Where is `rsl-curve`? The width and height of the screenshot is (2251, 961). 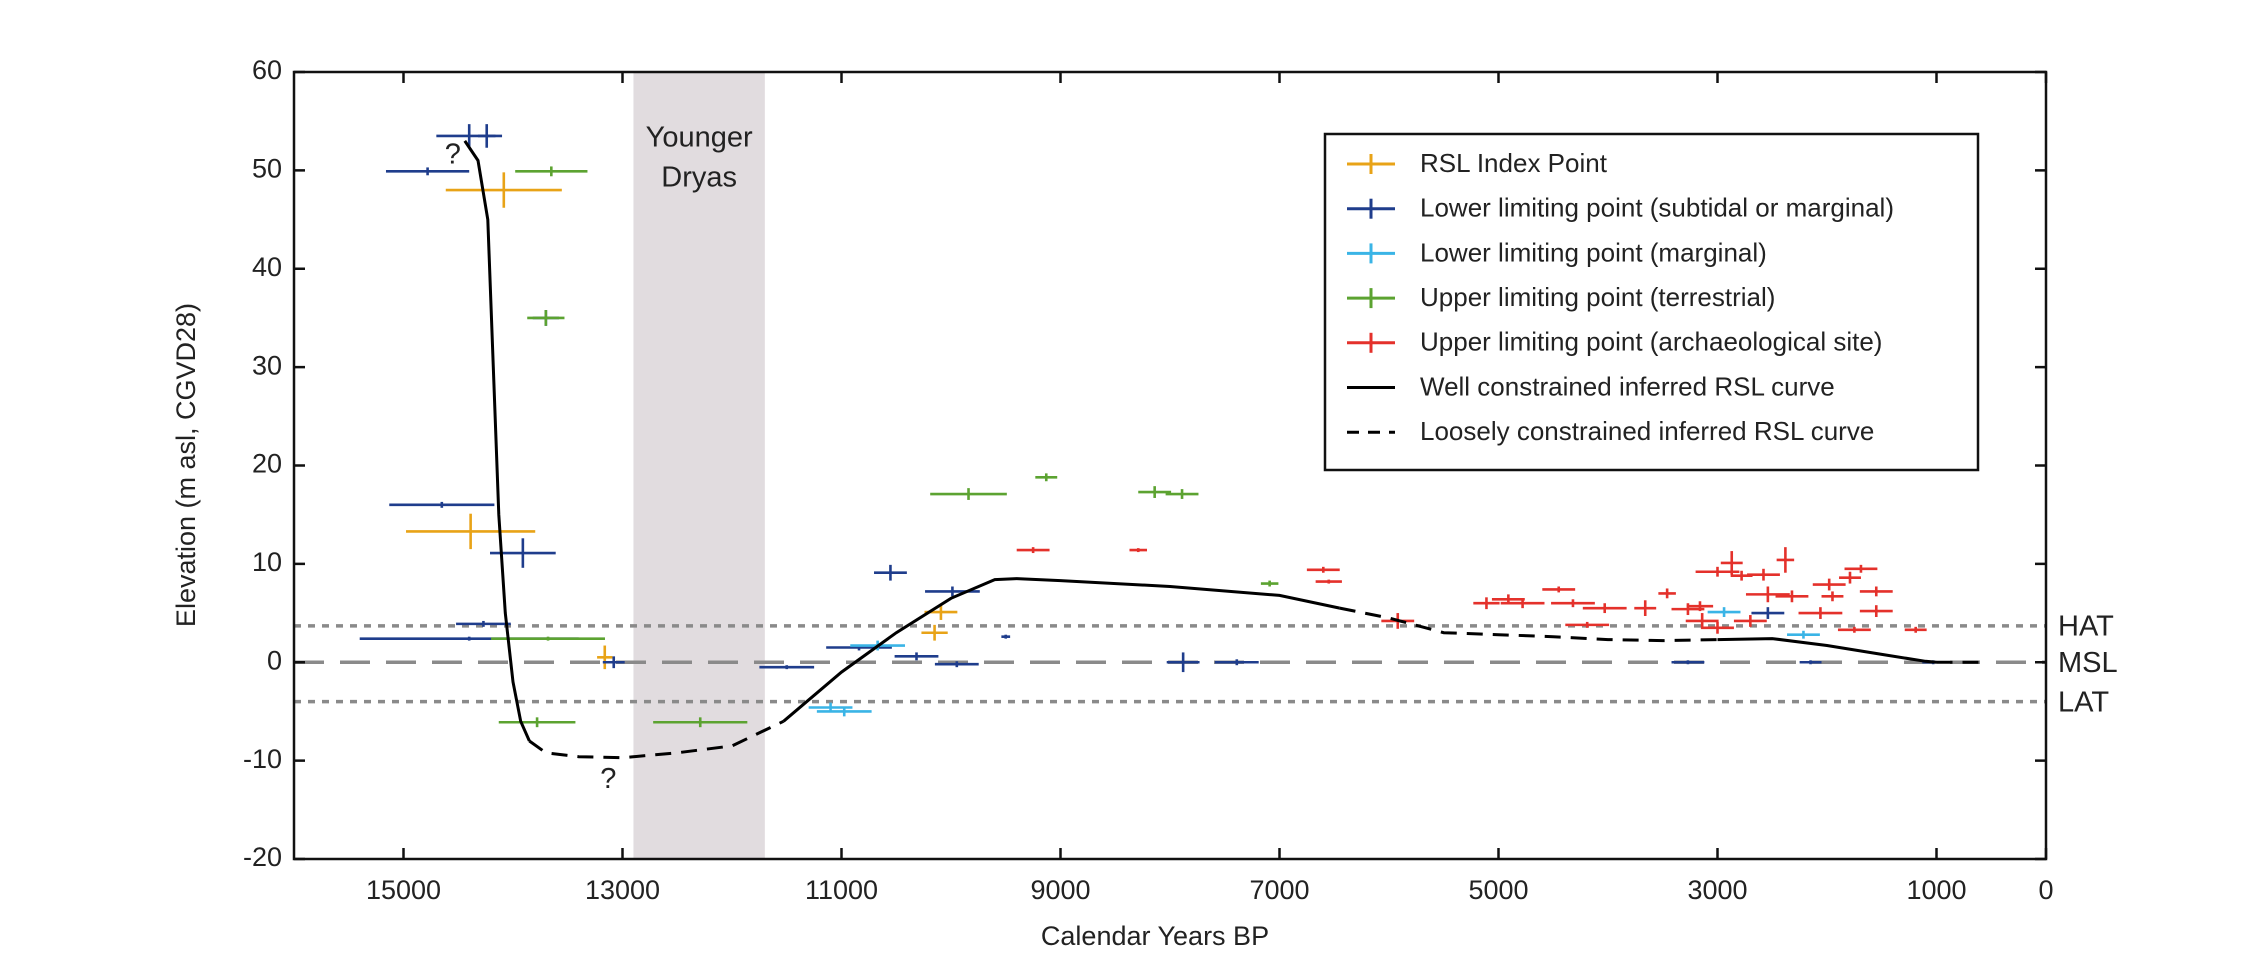 rsl-curve is located at coordinates (1254, 683).